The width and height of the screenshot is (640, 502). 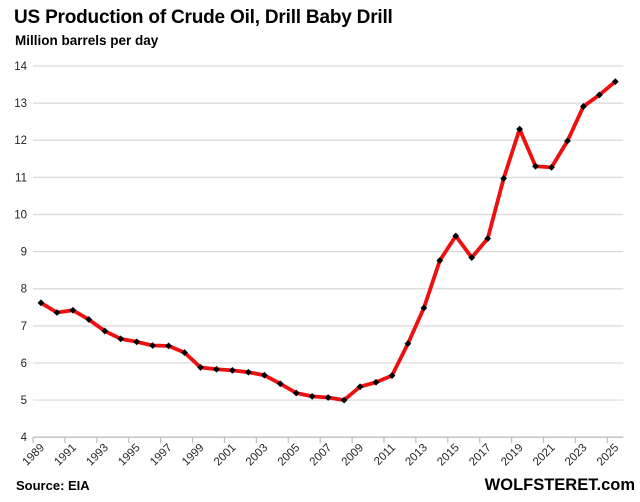 What do you see at coordinates (424, 308) in the screenshot?
I see `data-point-2013` at bounding box center [424, 308].